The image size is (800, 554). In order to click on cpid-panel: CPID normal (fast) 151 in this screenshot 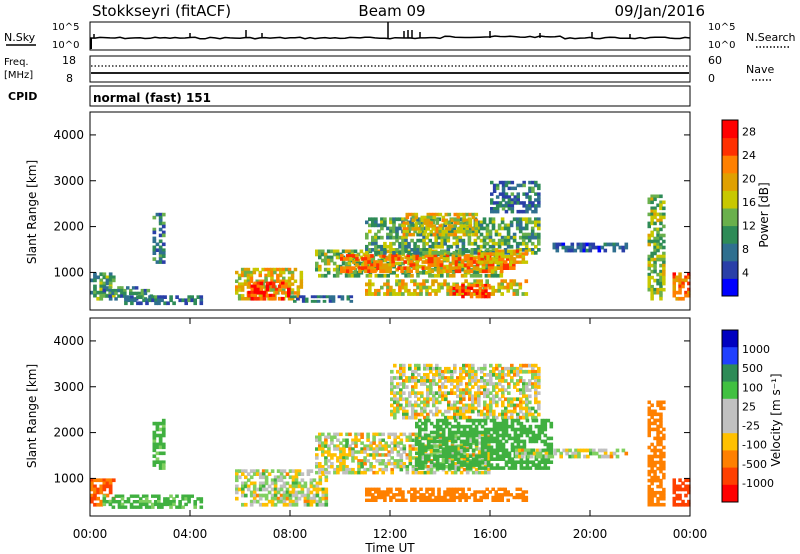, I will do `click(349, 96)`.